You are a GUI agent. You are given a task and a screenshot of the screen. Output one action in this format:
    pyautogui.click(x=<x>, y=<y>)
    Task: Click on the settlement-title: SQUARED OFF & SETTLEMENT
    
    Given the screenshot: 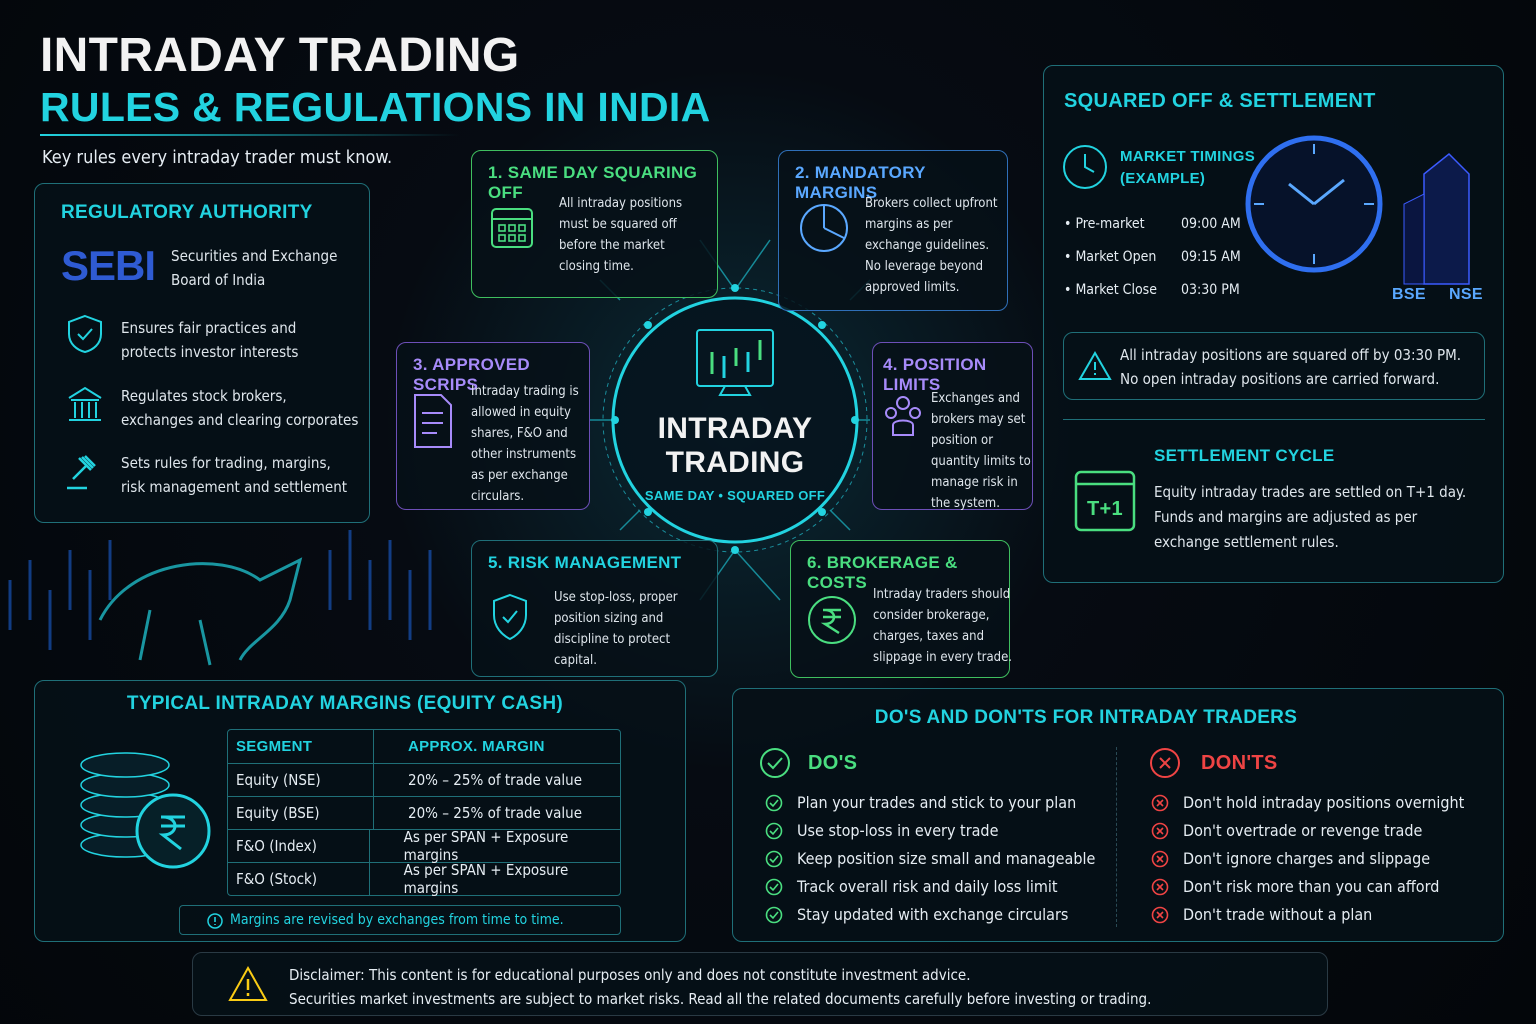 What is the action you would take?
    pyautogui.click(x=1220, y=101)
    